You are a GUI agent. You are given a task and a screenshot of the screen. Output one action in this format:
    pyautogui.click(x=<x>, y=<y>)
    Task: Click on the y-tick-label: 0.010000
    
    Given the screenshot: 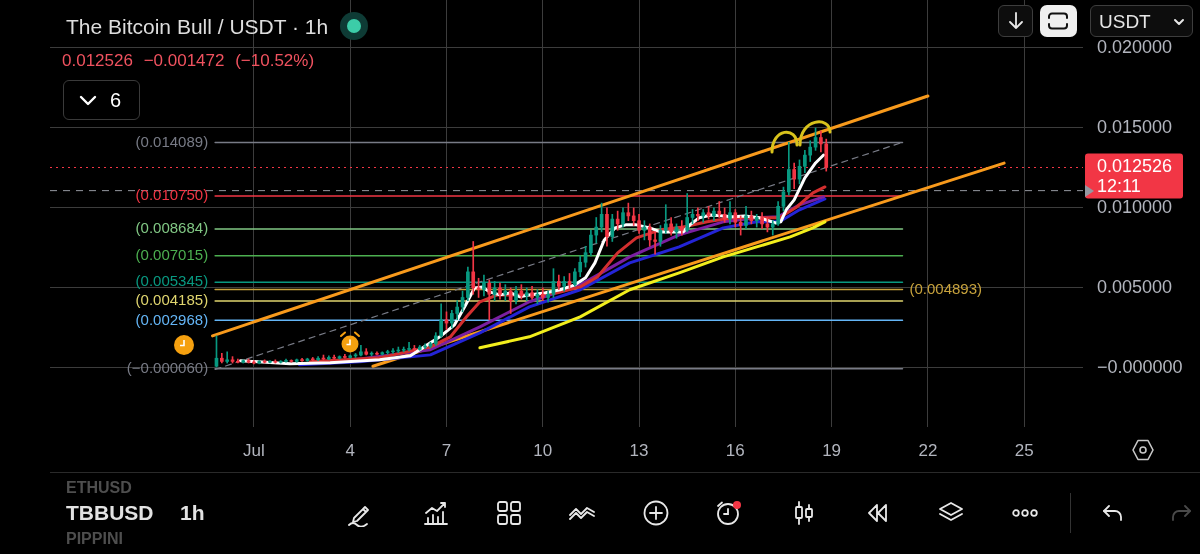 What is the action you would take?
    pyautogui.click(x=1135, y=206)
    